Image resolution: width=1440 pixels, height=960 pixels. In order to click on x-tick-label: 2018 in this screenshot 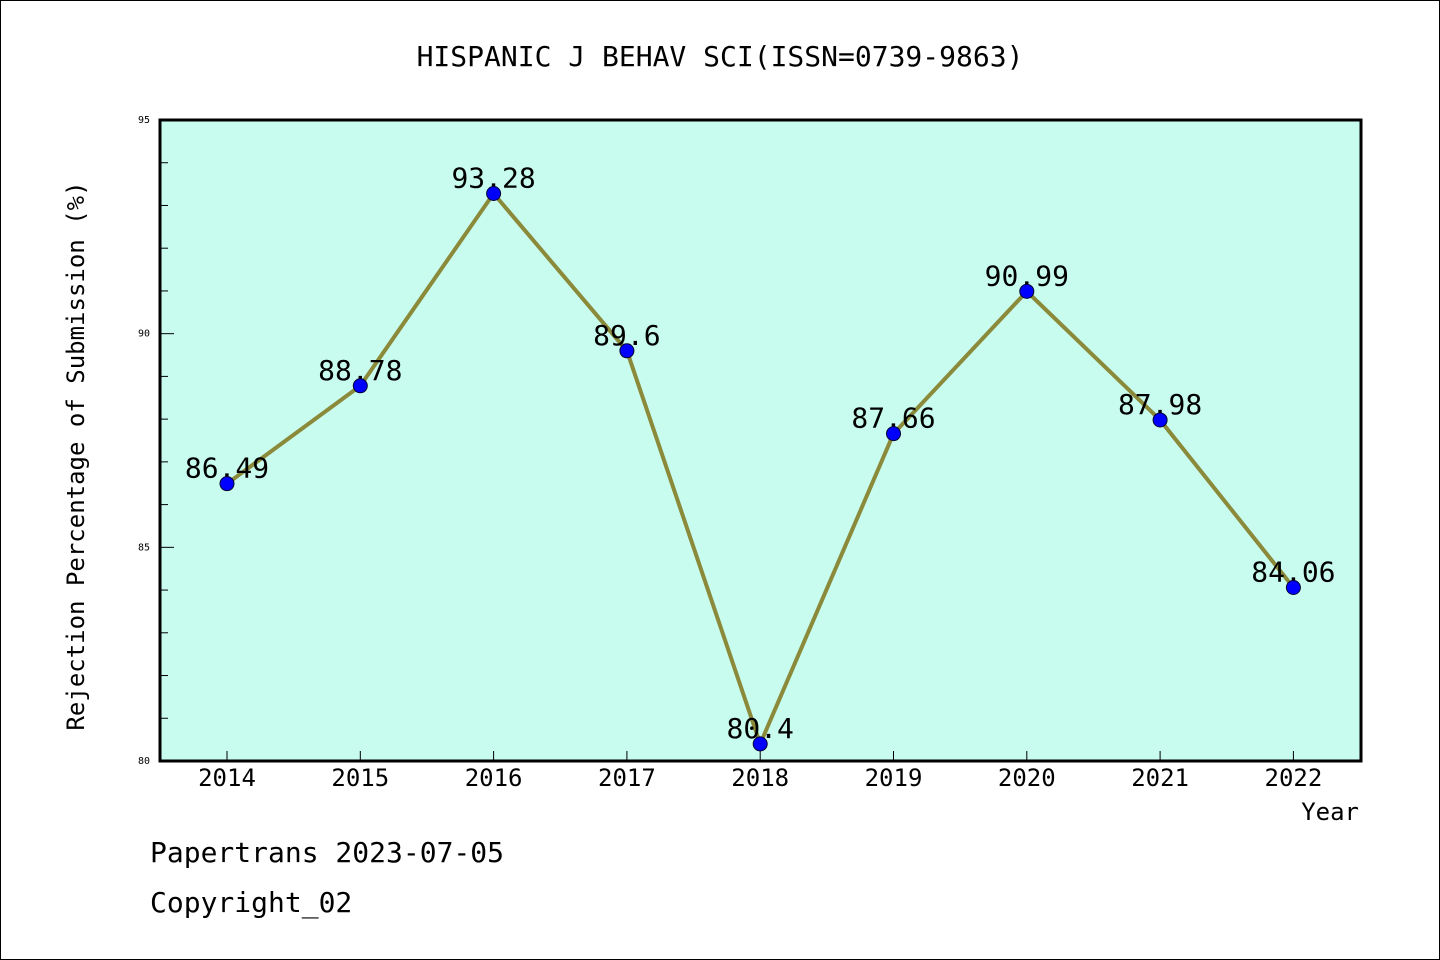, I will do `click(760, 778)`.